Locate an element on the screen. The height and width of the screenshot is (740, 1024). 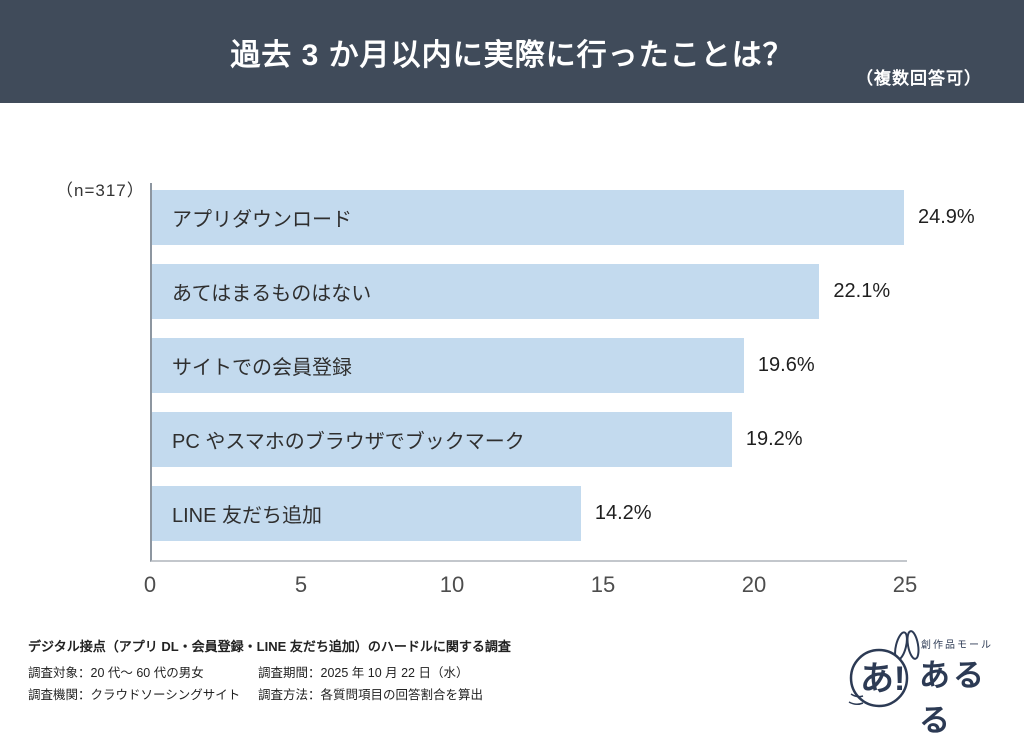
bar-row: あてはまるものはない 22.1% is located at coordinates (582, 291).